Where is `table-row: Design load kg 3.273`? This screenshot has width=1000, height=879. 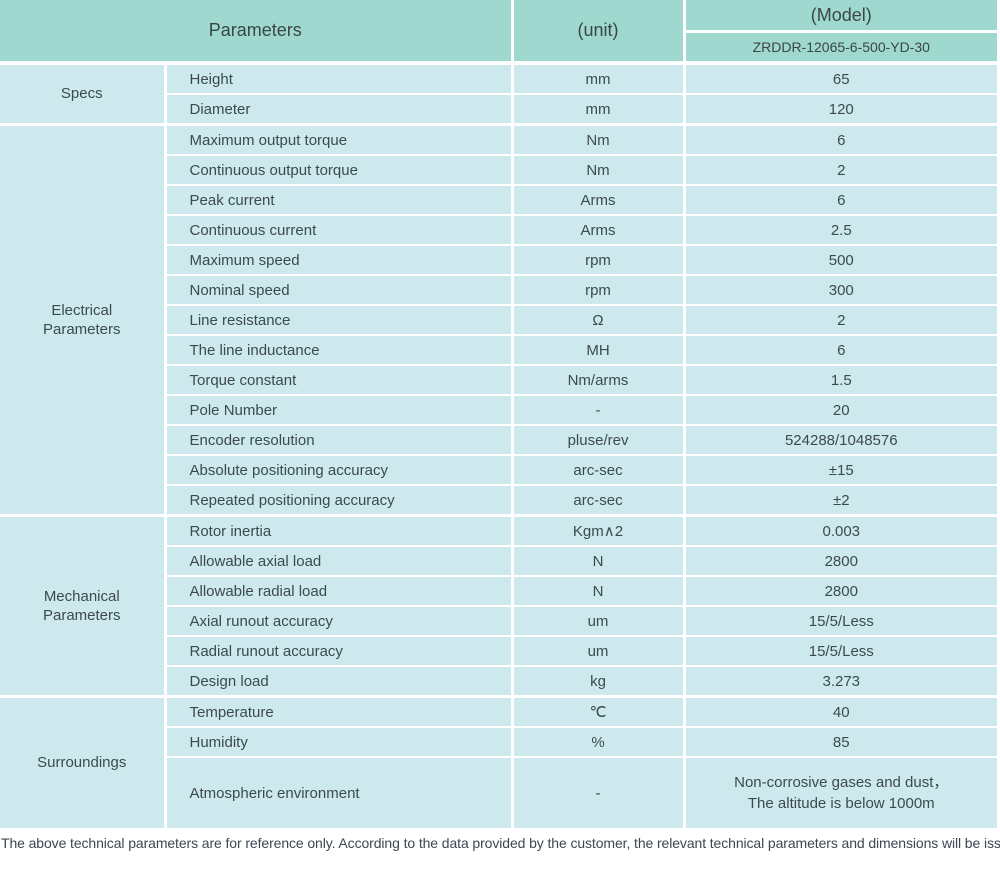
table-row: Design load kg 3.273 is located at coordinates (499, 681).